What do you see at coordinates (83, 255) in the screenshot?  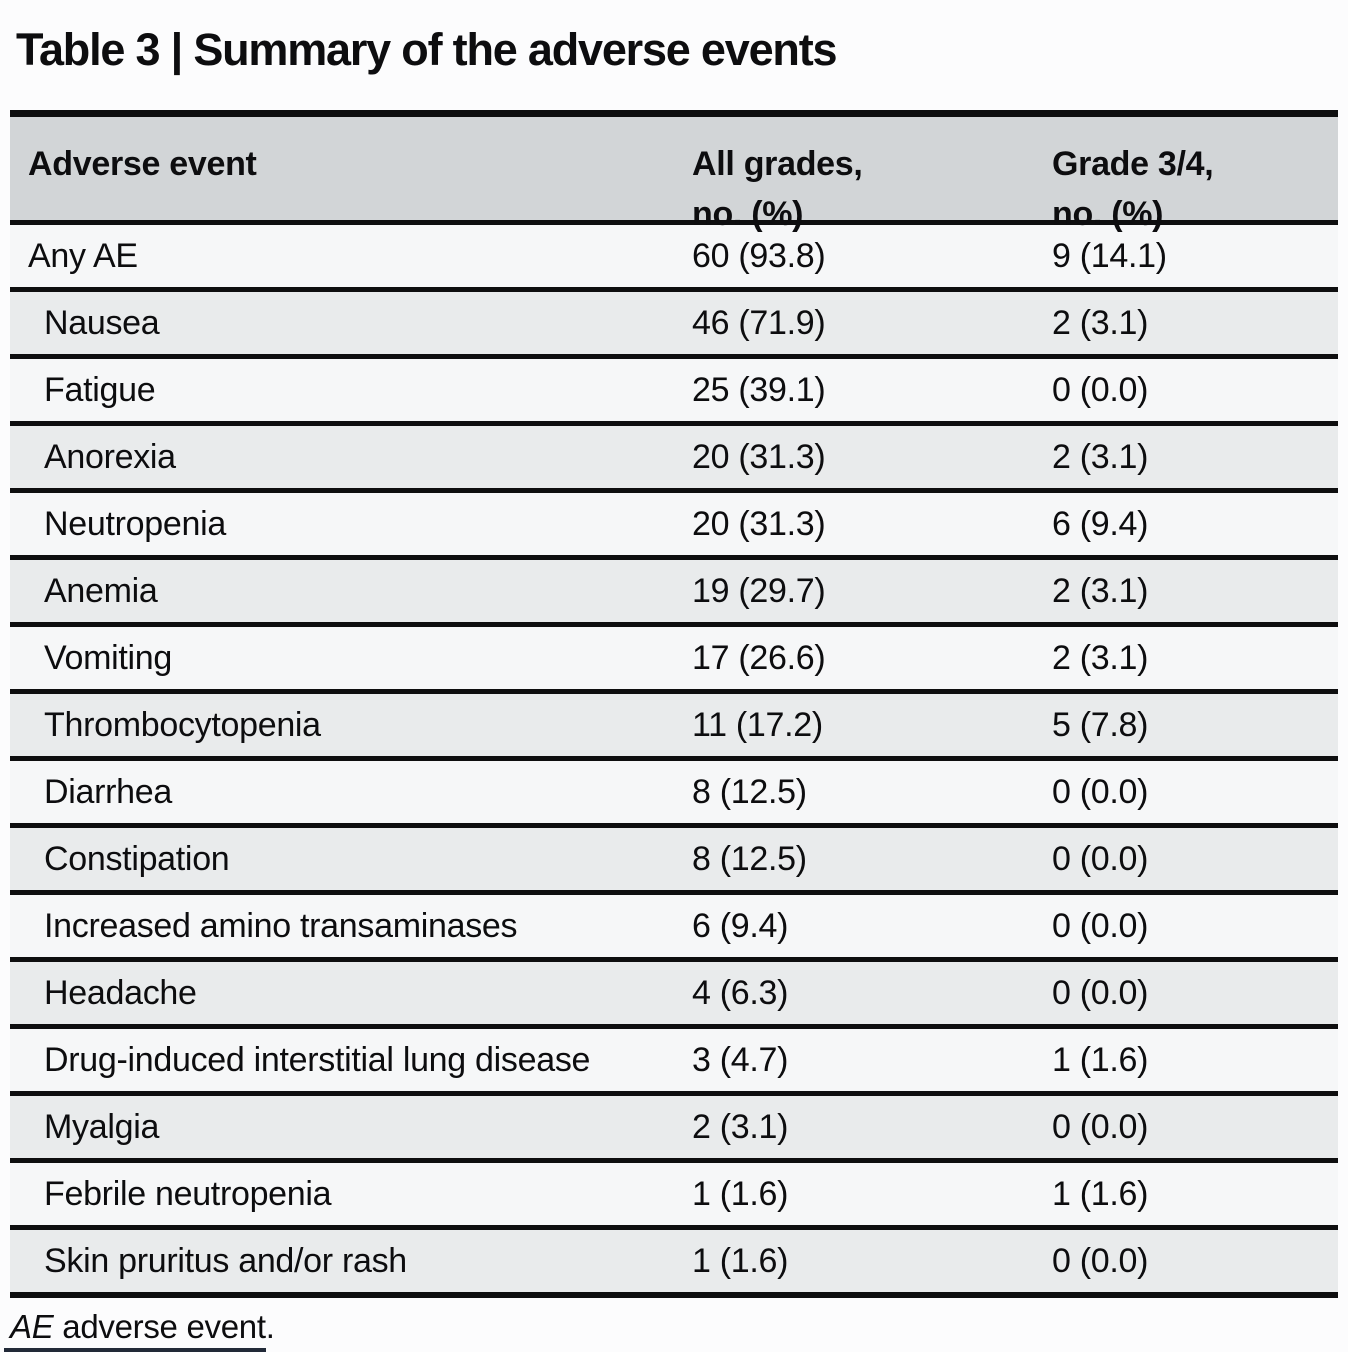 I see `cell-event: Any AE` at bounding box center [83, 255].